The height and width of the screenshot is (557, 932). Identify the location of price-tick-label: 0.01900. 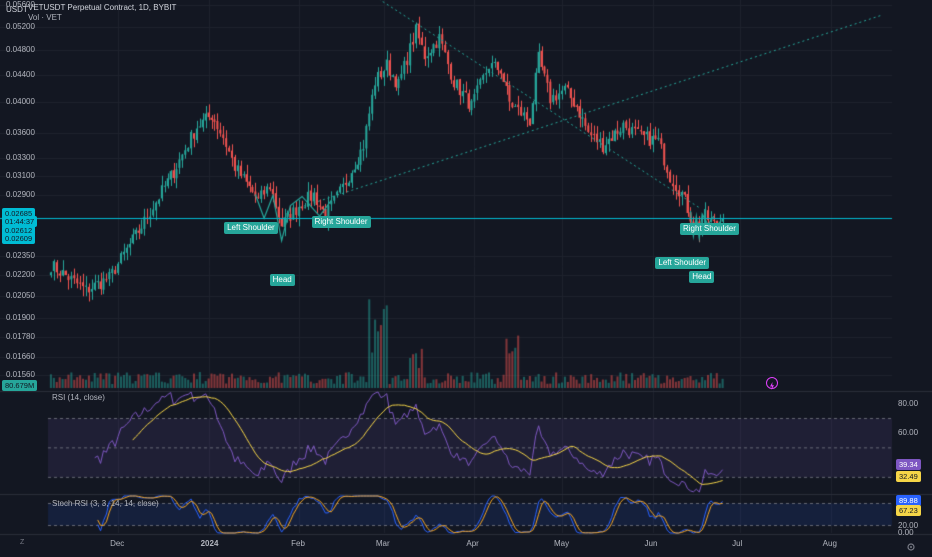
(20, 317).